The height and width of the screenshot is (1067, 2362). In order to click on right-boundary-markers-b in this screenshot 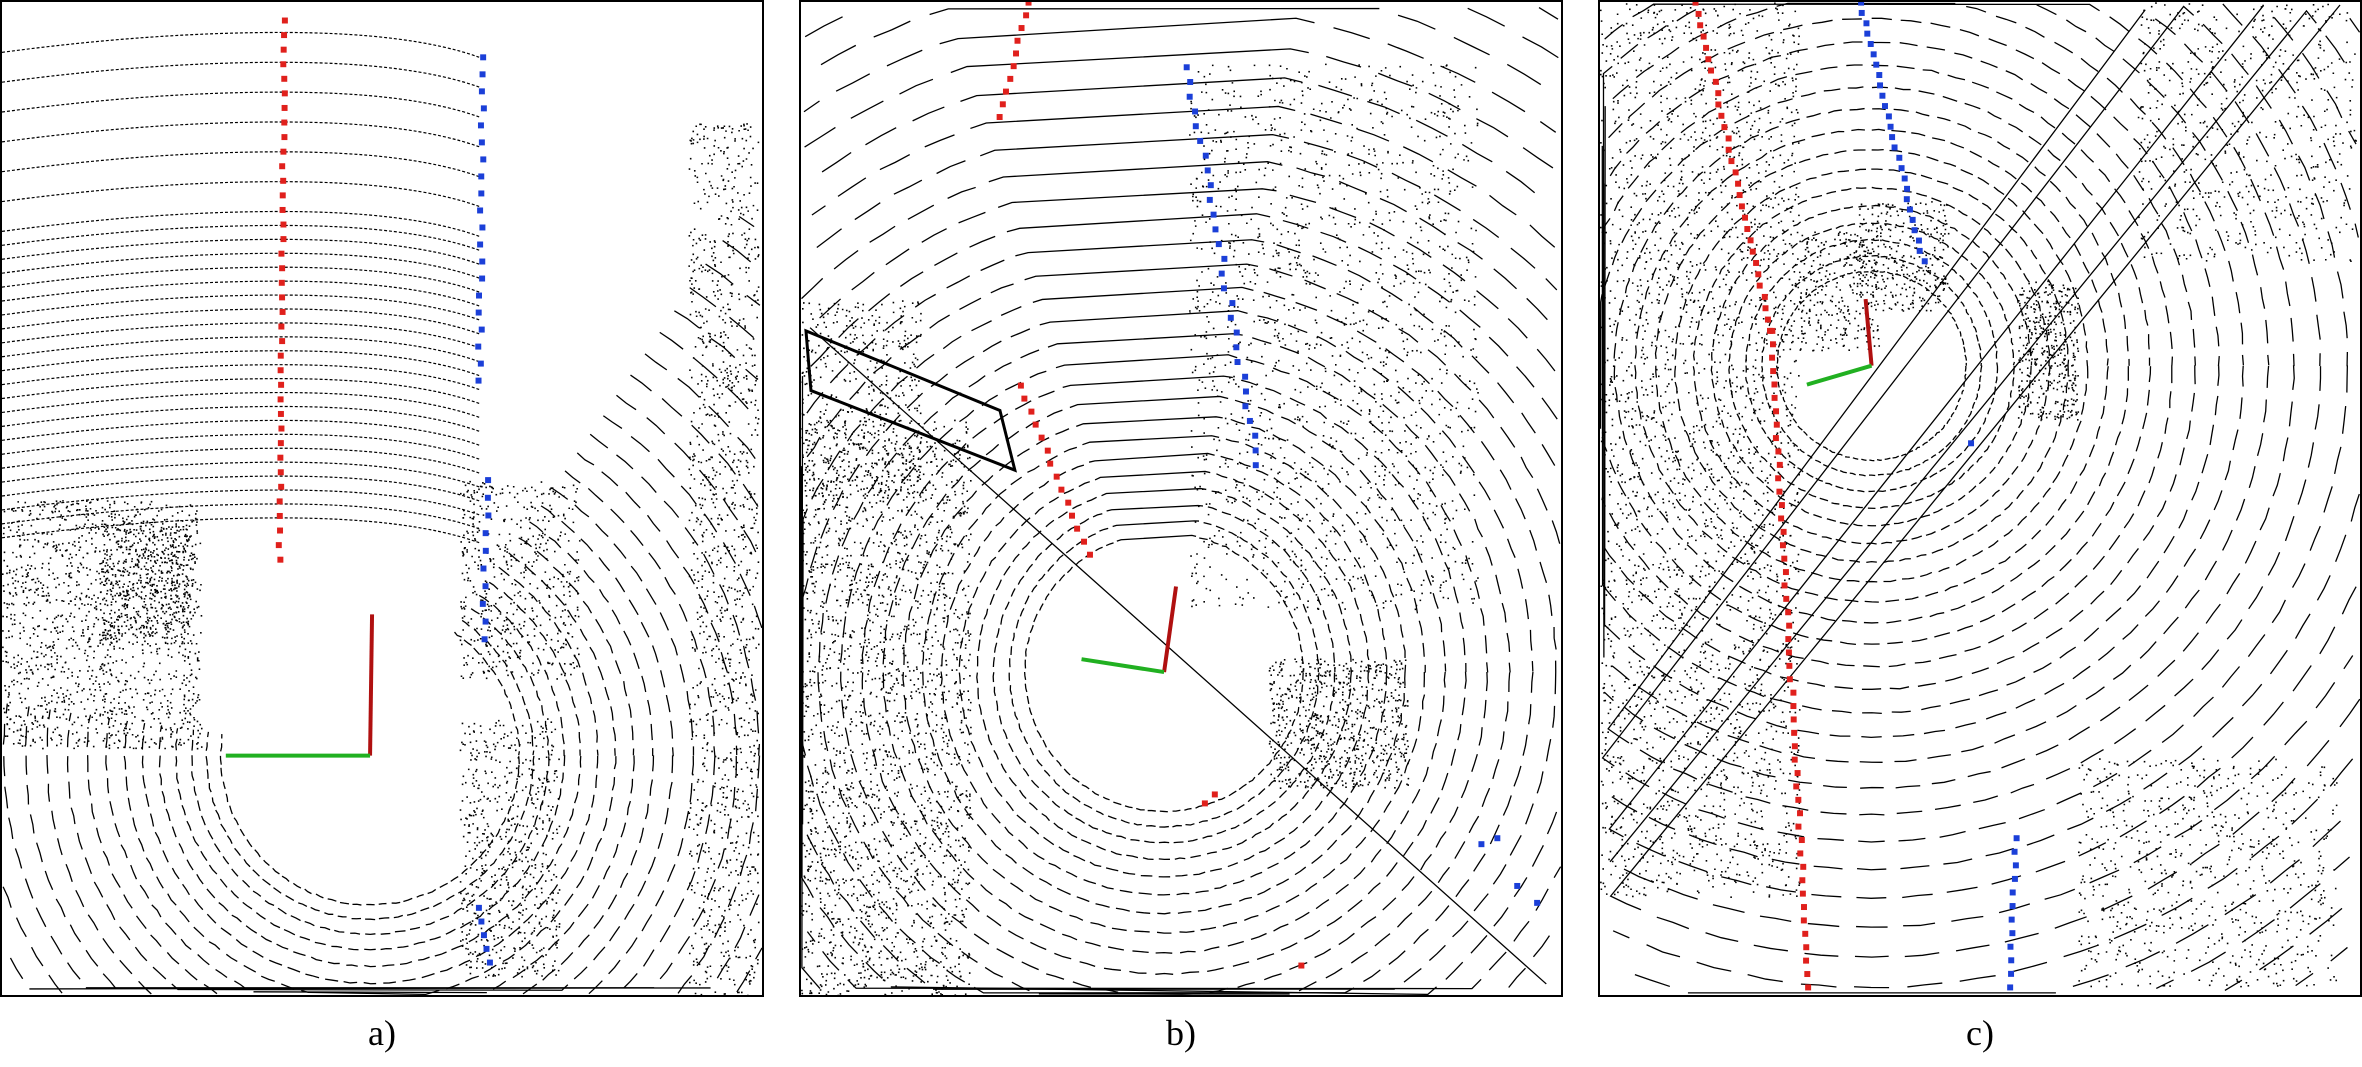, I will do `click(1362, 485)`.